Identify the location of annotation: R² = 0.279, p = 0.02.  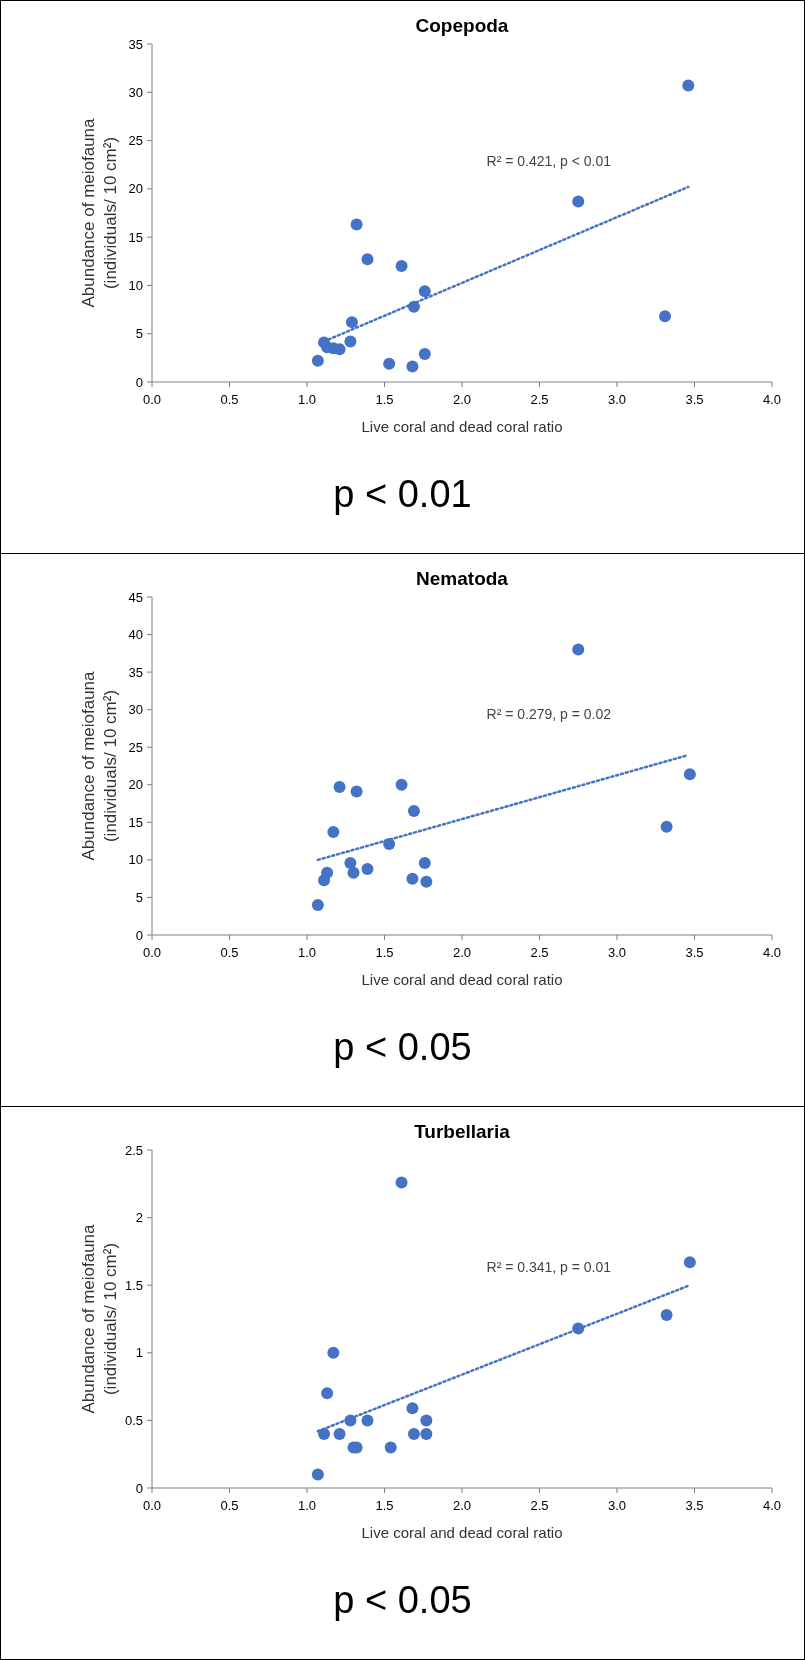
(549, 713).